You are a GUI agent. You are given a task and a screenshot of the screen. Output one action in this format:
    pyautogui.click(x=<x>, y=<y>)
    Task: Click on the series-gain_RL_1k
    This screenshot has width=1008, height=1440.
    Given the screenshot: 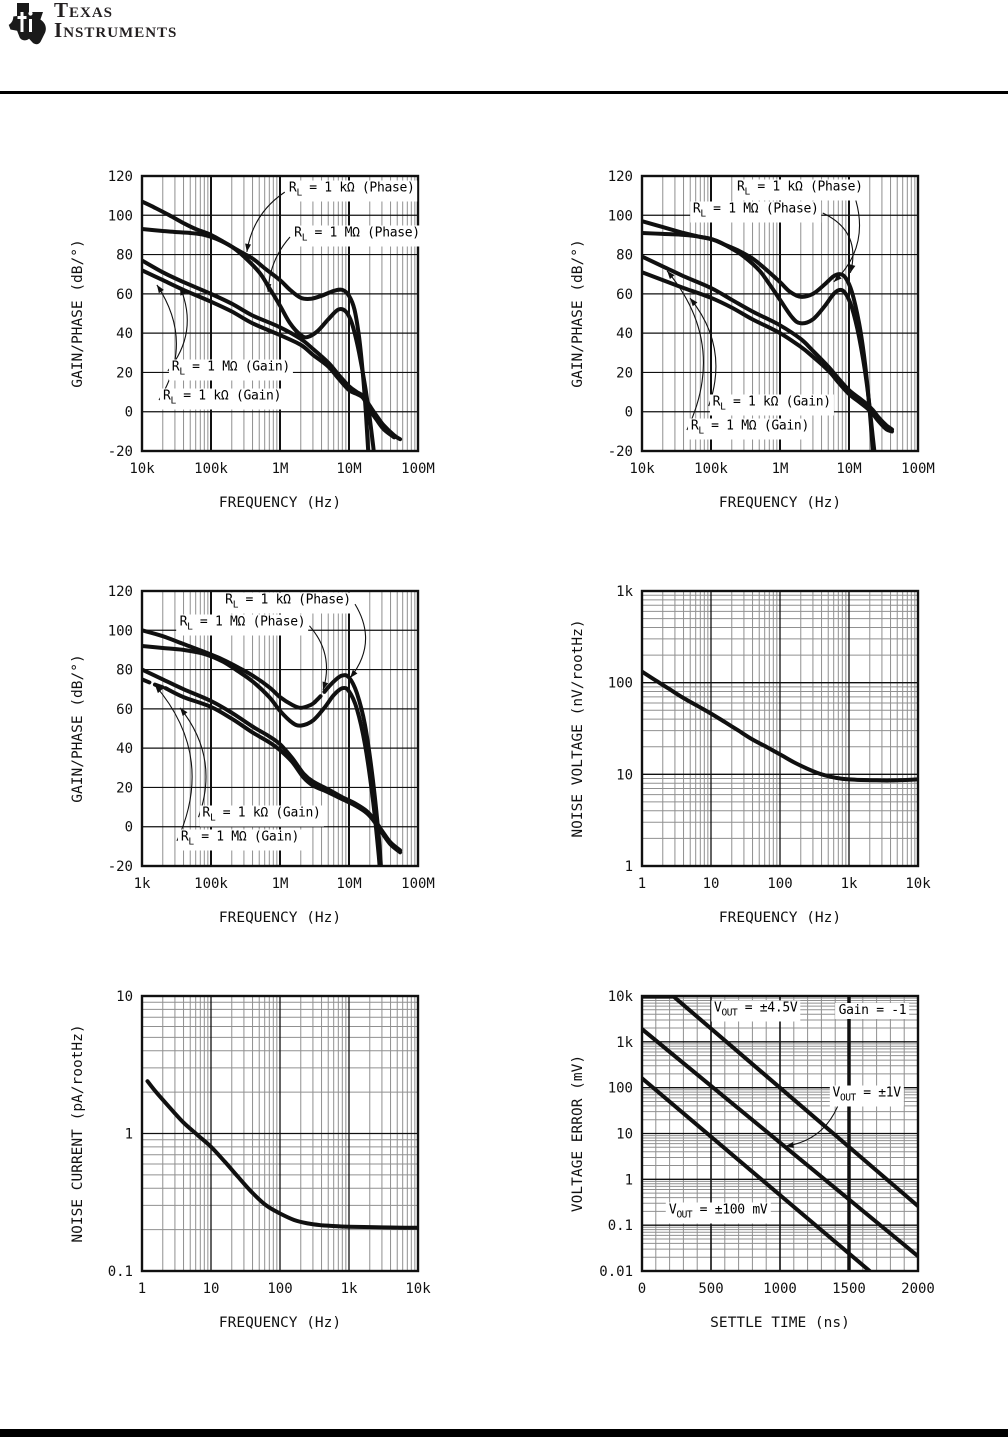 What is the action you would take?
    pyautogui.click(x=269, y=354)
    